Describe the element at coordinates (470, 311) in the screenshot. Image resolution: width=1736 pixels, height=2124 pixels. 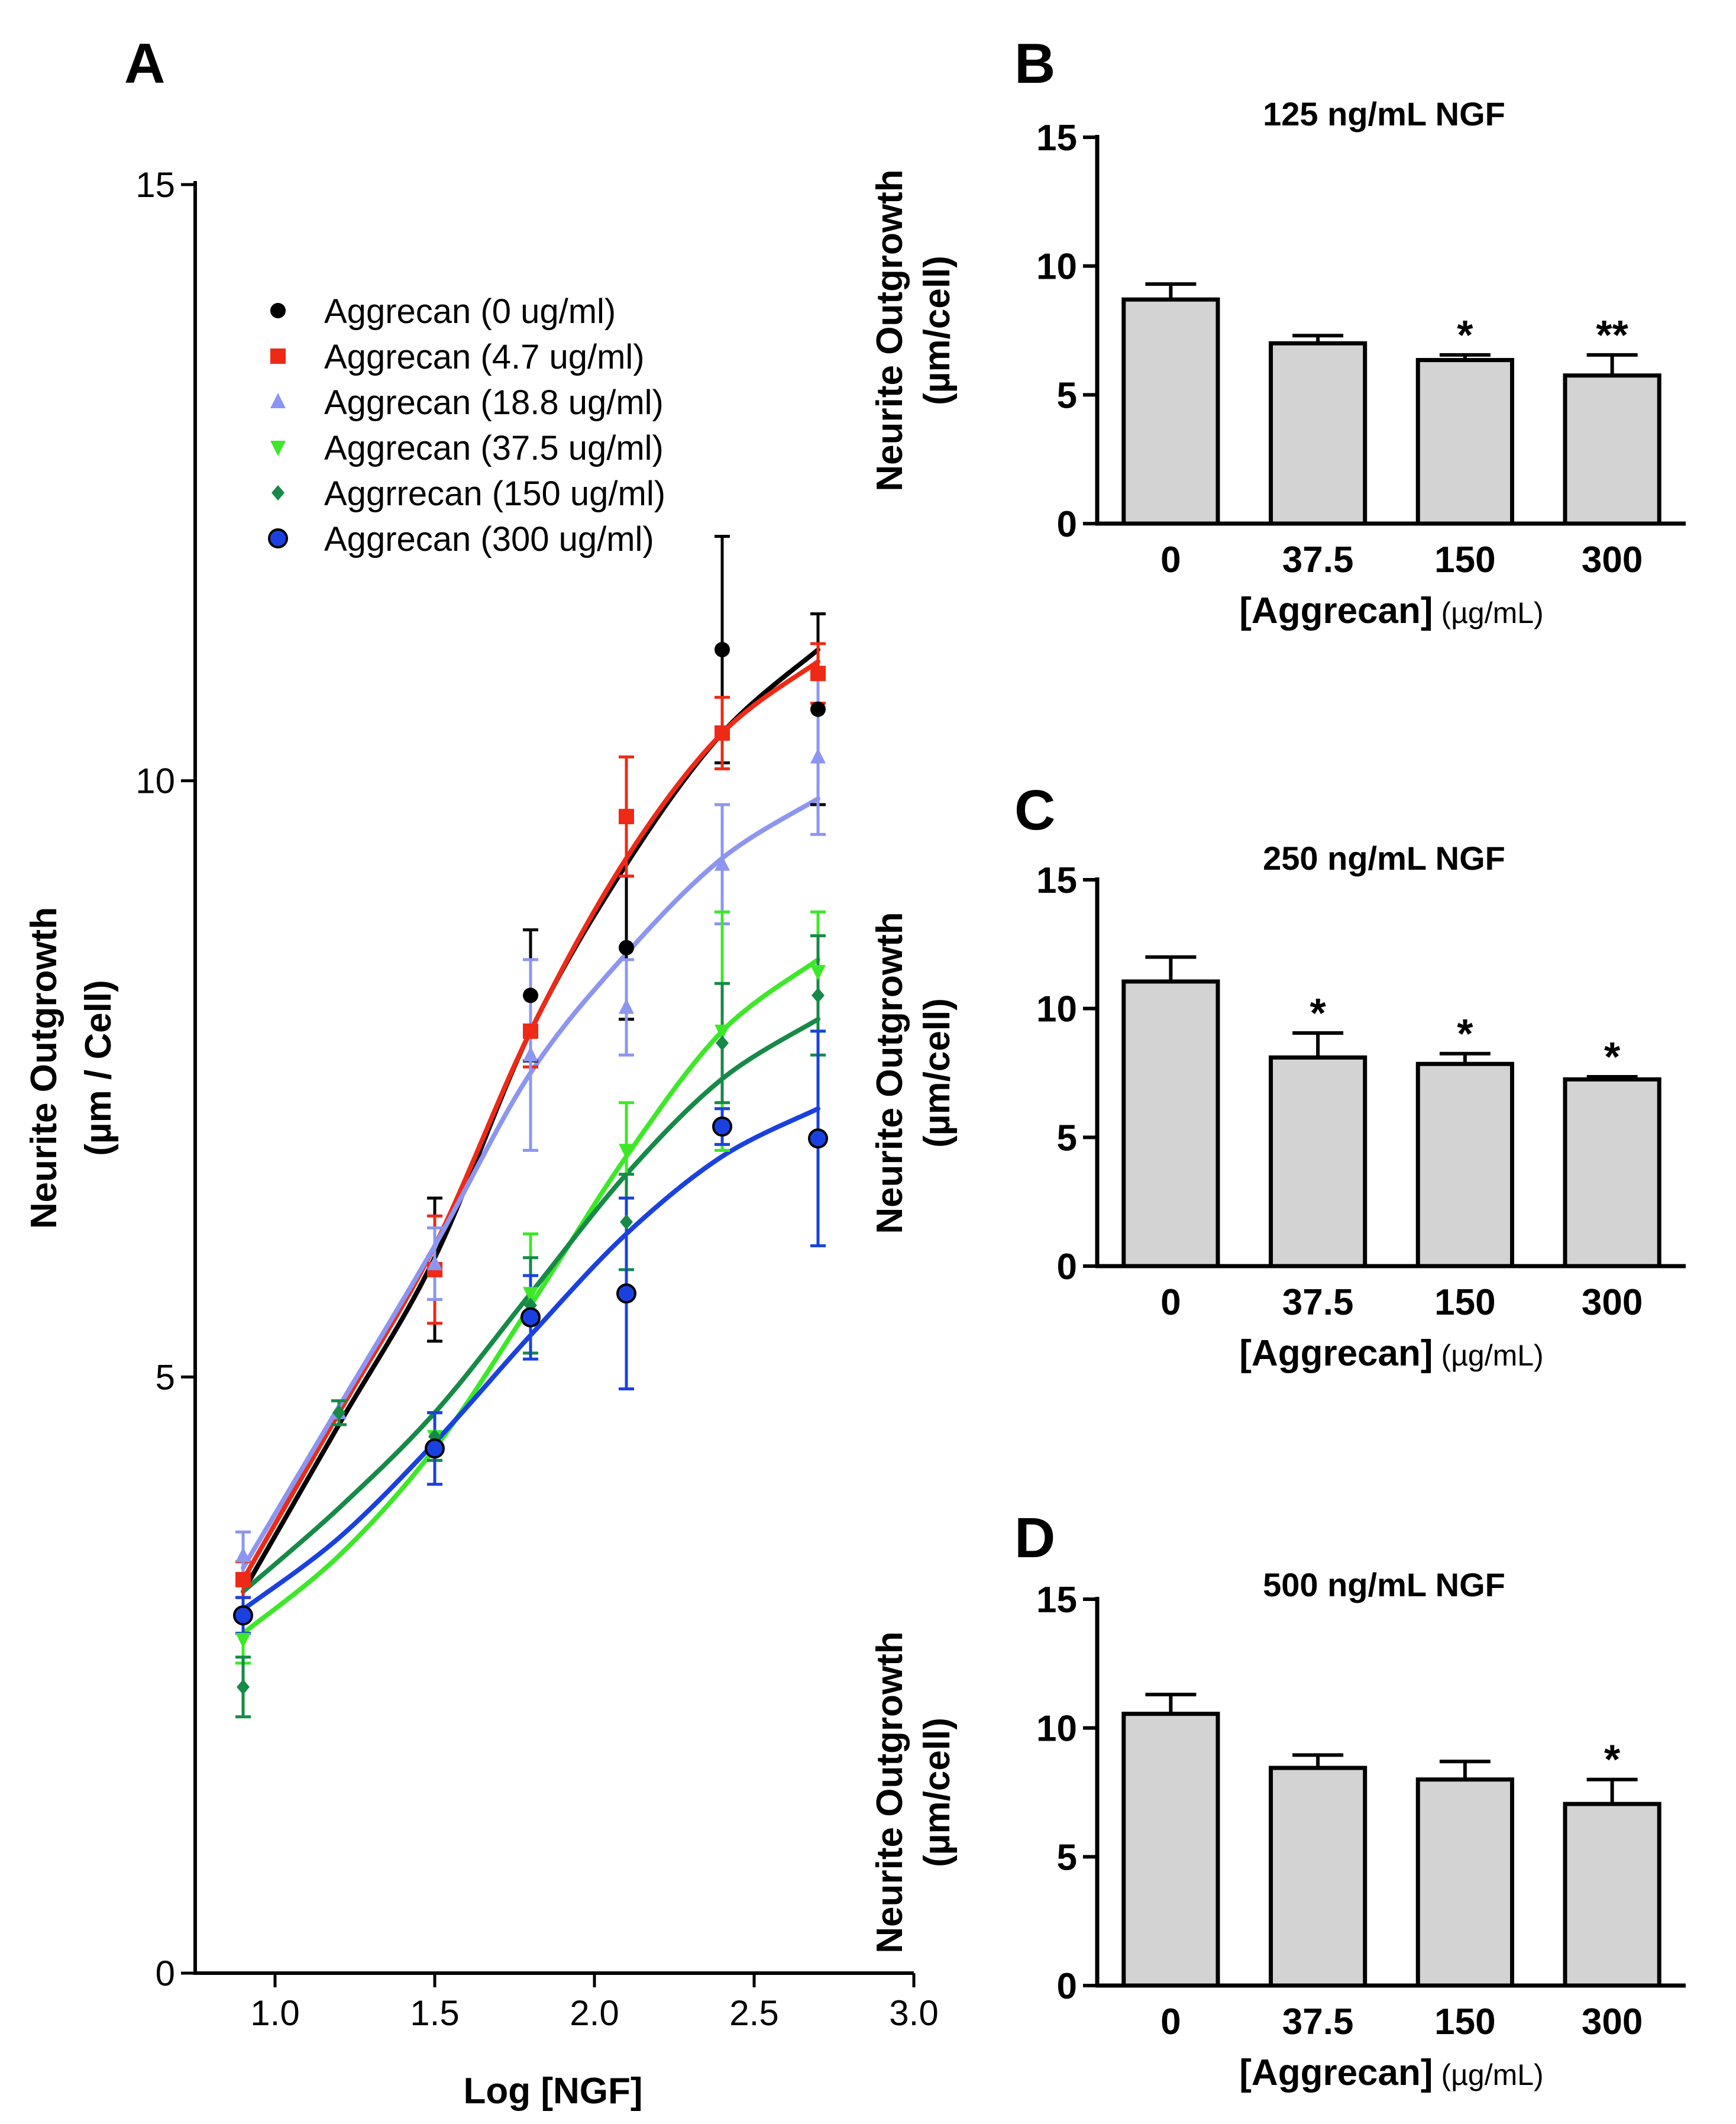
I see `panel-a-legend-label: Aggrecan (0 ug/ml)` at that location.